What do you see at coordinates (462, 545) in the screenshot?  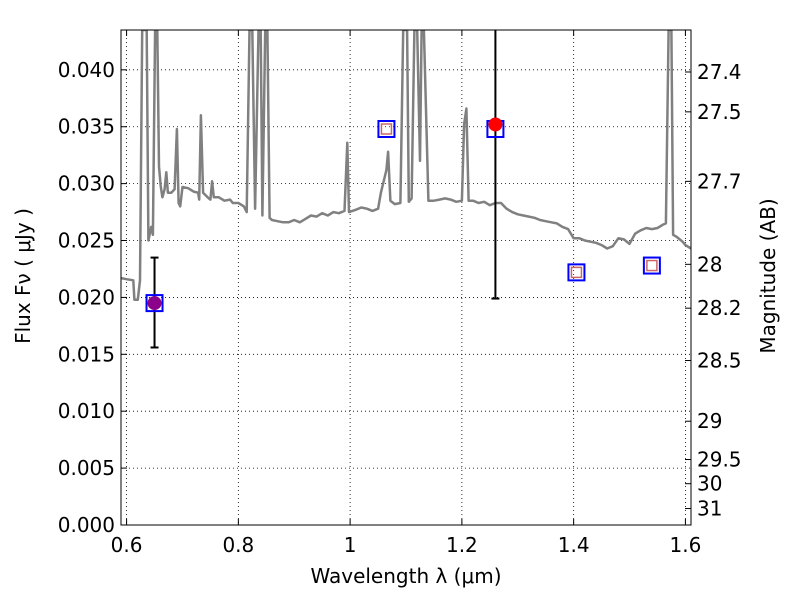 I see `x-tick-label: 1.2` at bounding box center [462, 545].